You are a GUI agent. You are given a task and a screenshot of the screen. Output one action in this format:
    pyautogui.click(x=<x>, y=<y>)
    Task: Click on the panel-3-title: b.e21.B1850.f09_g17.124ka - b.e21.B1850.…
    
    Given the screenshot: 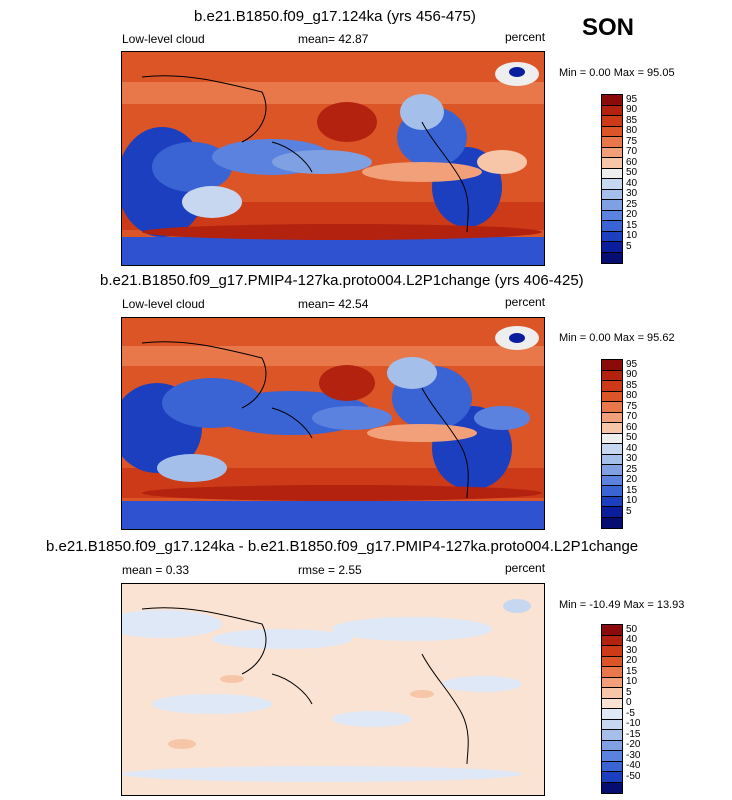 What is the action you would take?
    pyautogui.click(x=342, y=546)
    